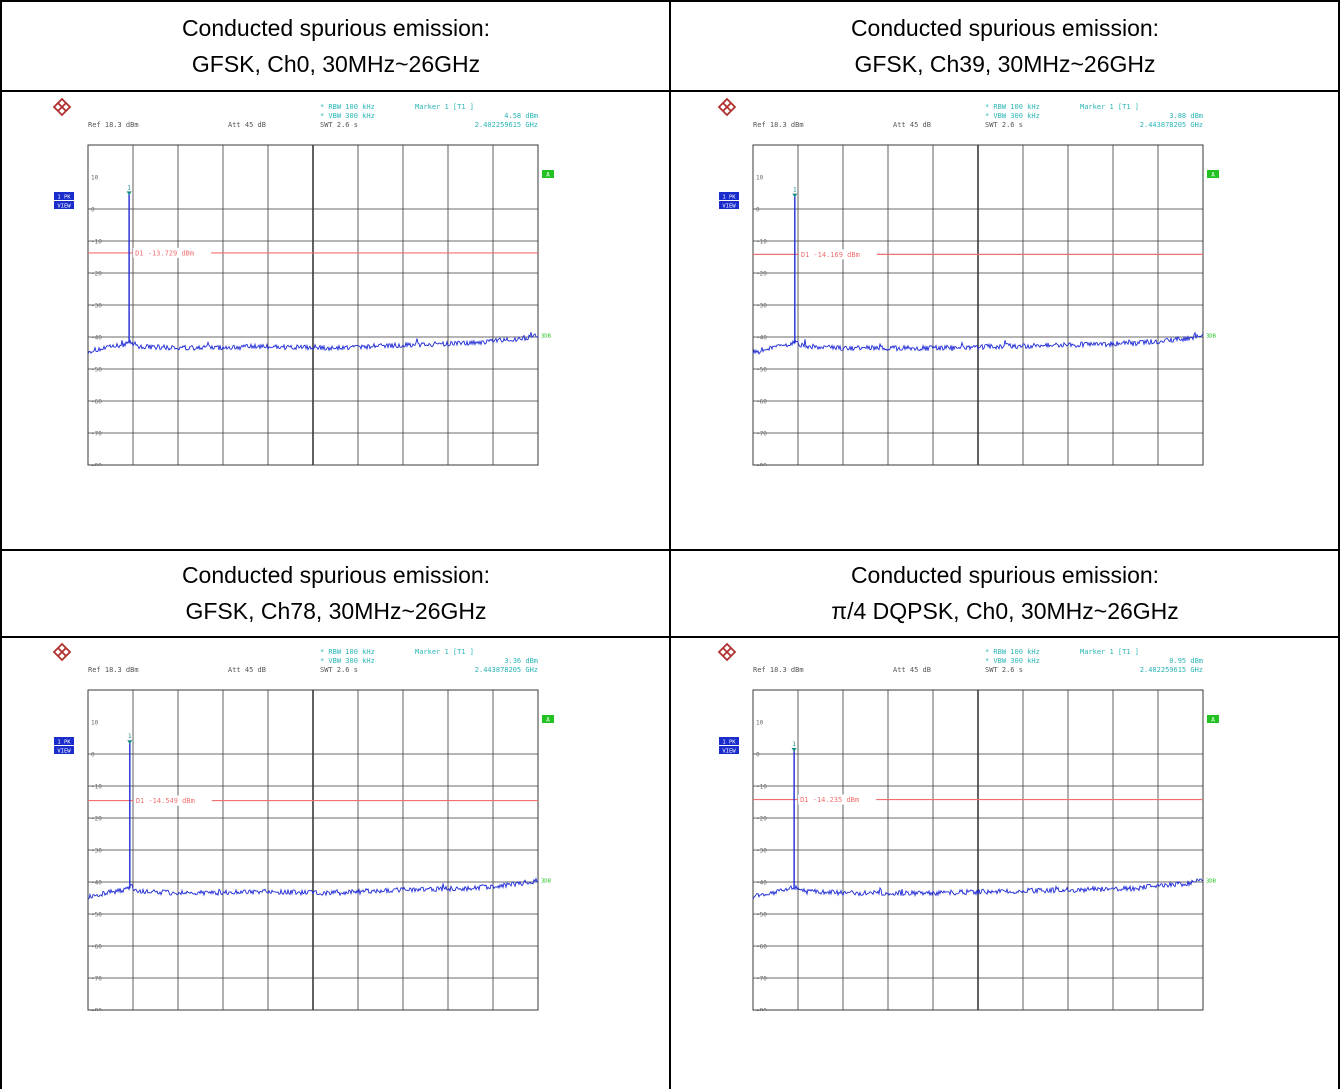 The width and height of the screenshot is (1340, 1089). What do you see at coordinates (1, 544) in the screenshot?
I see `table-border-left` at bounding box center [1, 544].